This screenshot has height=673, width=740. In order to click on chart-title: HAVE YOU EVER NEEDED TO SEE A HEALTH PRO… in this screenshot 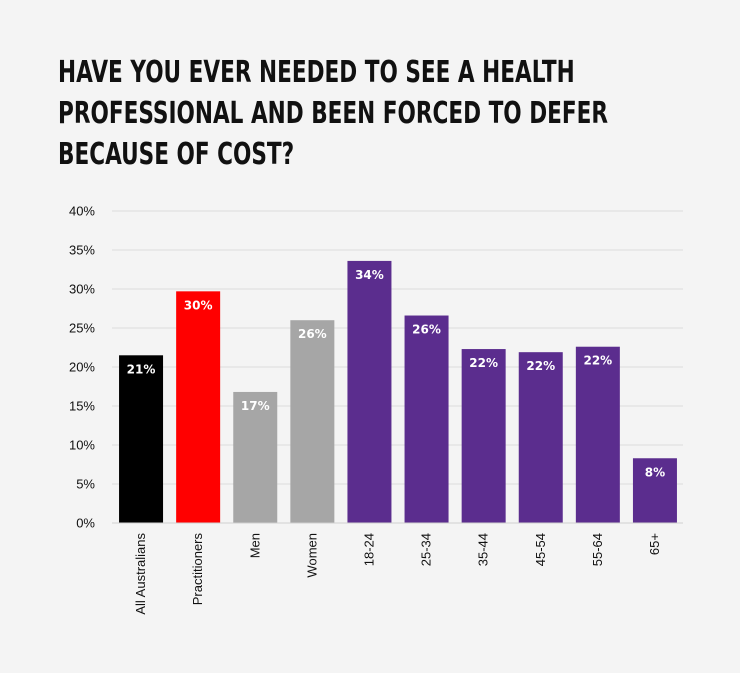, I will do `click(333, 113)`.